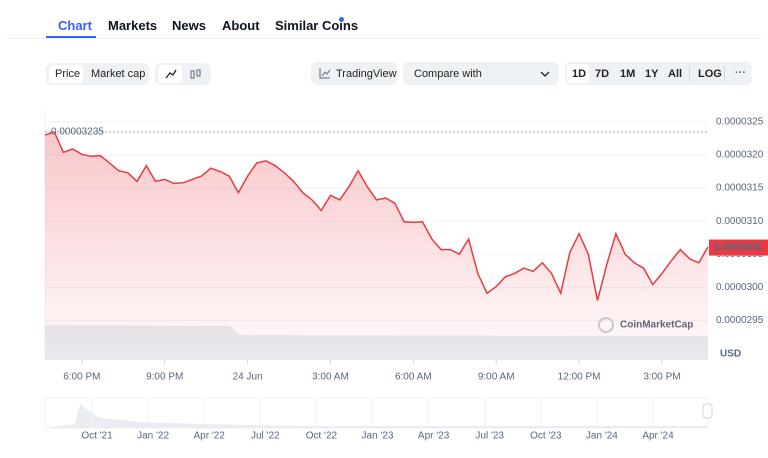 The image size is (768, 458). I want to click on market-cap-button: Market cap, so click(118, 74).